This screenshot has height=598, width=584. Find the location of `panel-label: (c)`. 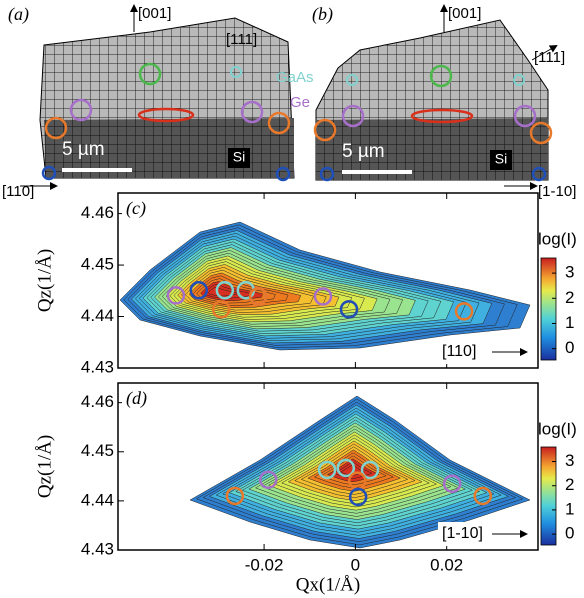

panel-label: (c) is located at coordinates (136, 208).